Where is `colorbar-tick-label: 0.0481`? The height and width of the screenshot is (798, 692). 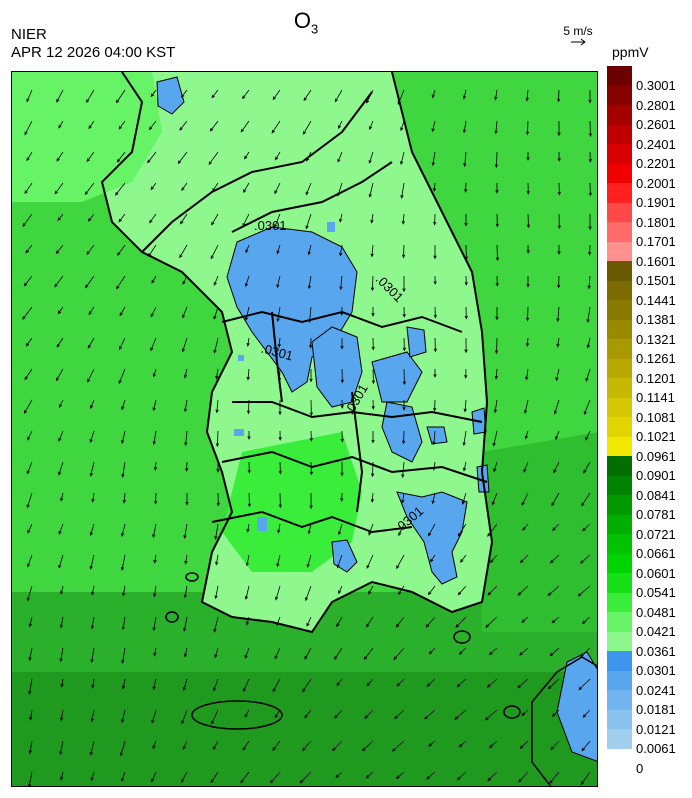
colorbar-tick-label: 0.0481 is located at coordinates (656, 612).